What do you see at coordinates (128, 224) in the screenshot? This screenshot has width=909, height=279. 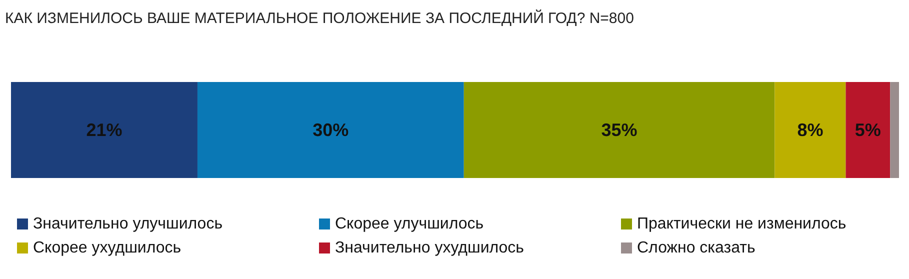 I see `legend-label: Значительно улучшилось` at bounding box center [128, 224].